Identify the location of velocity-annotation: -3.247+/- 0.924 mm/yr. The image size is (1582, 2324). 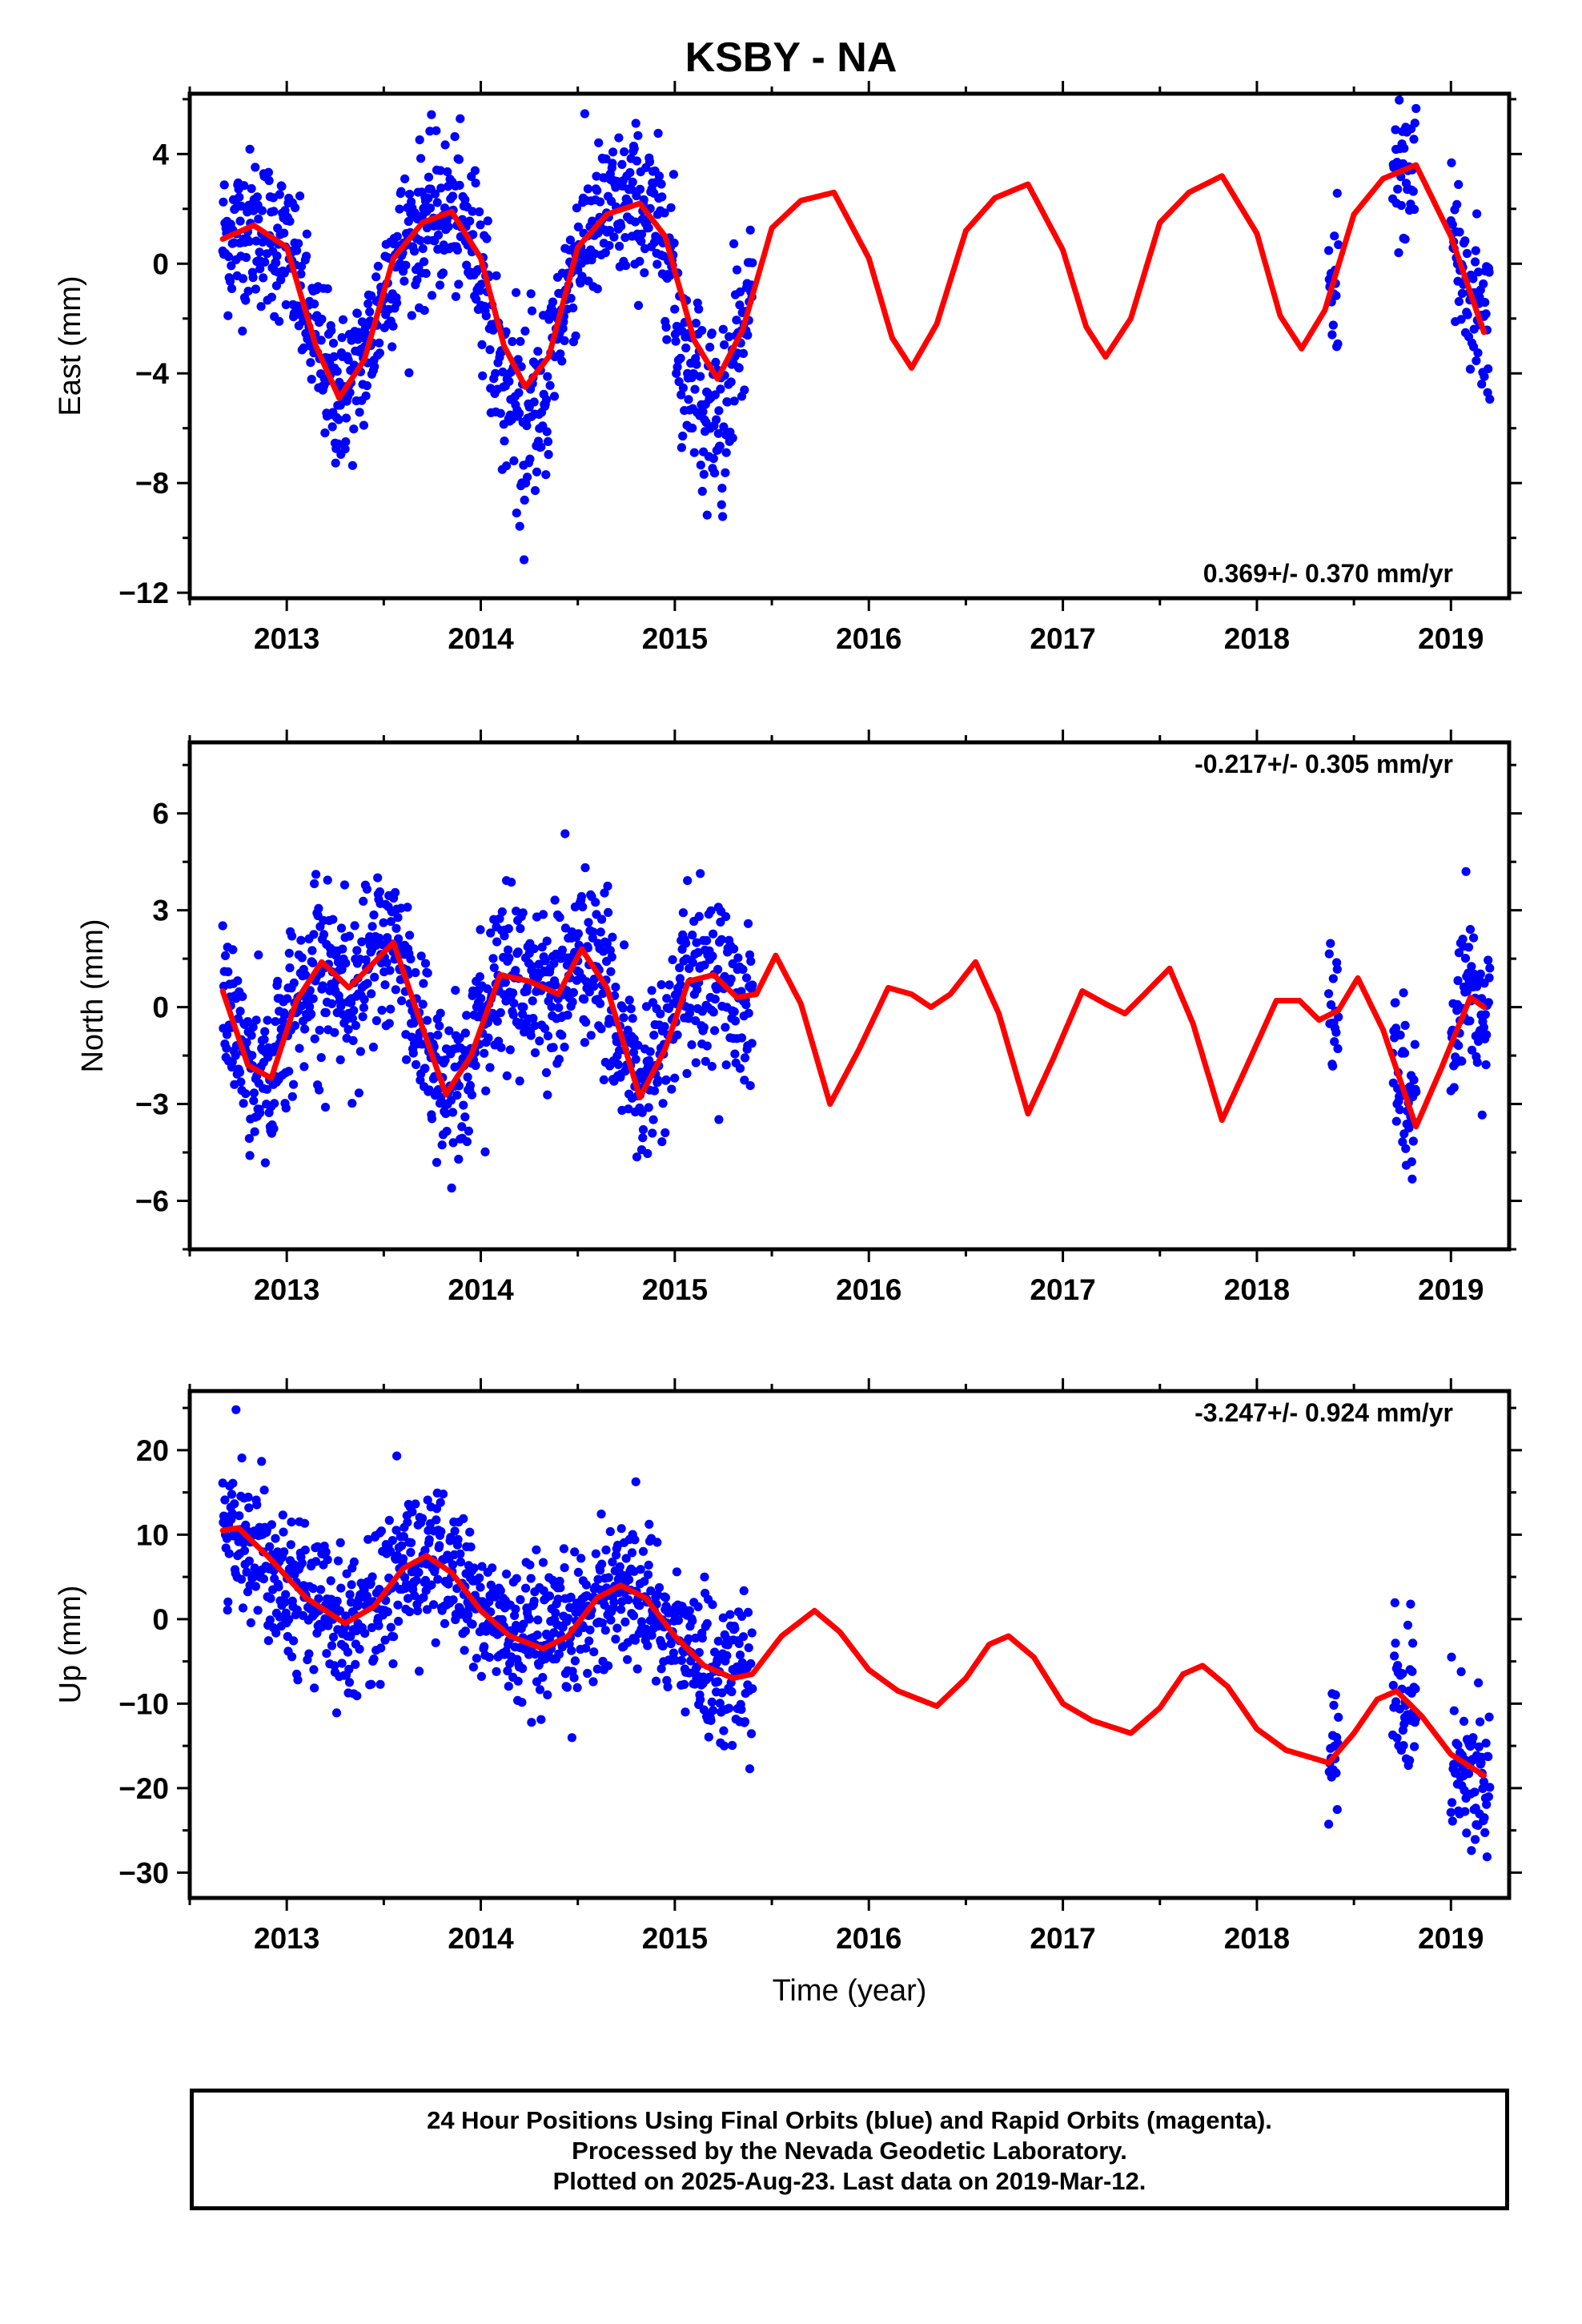
(1324, 1412).